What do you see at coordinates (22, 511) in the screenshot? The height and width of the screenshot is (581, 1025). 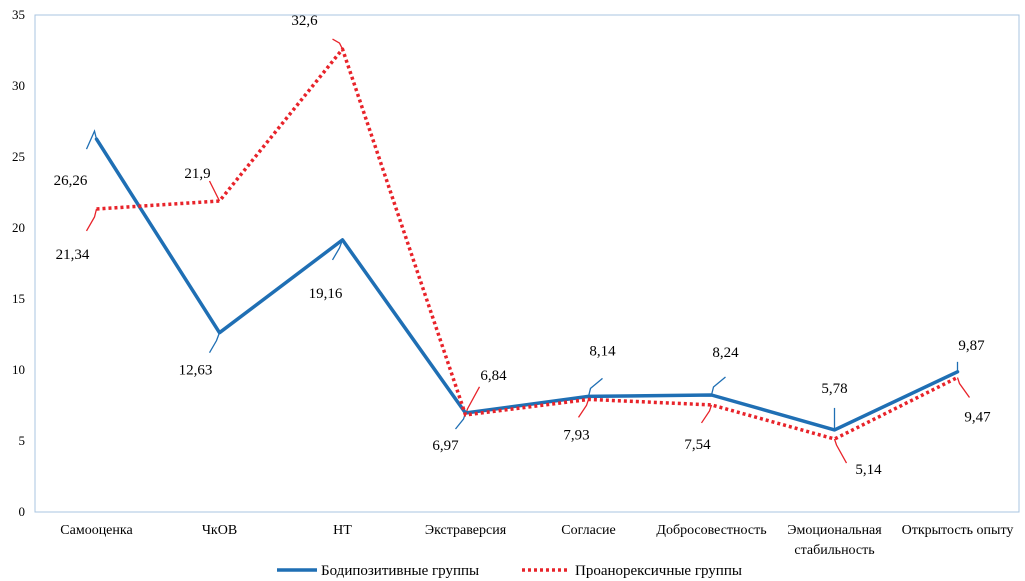 I see `y-tick-label: 0` at bounding box center [22, 511].